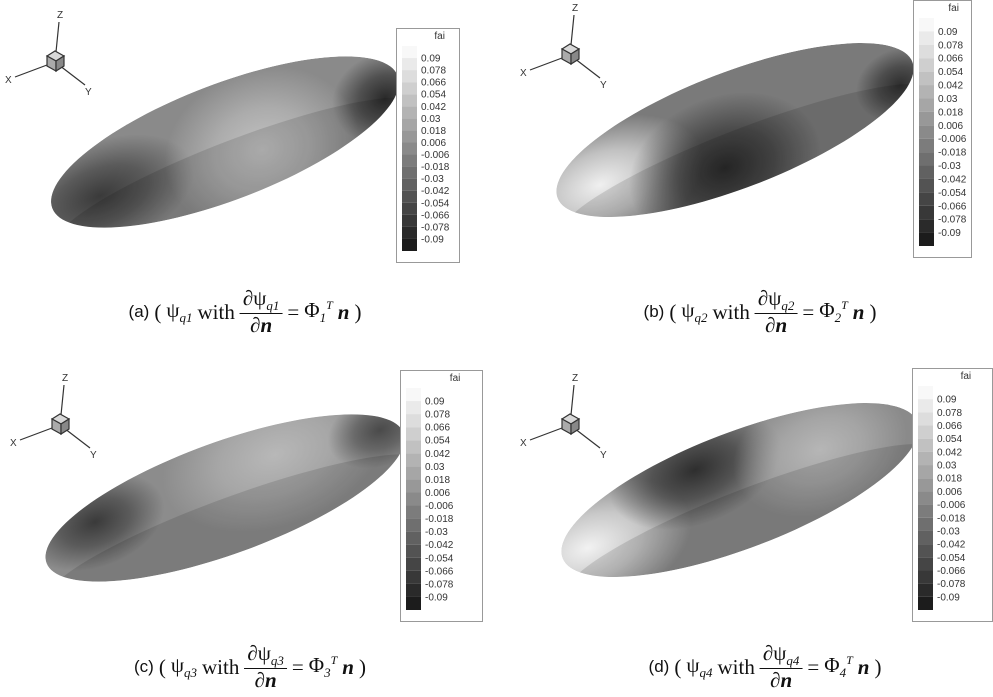 This screenshot has height=697, width=993. Describe the element at coordinates (323, 667) in the screenshot. I see `phi: Φ3T` at that location.